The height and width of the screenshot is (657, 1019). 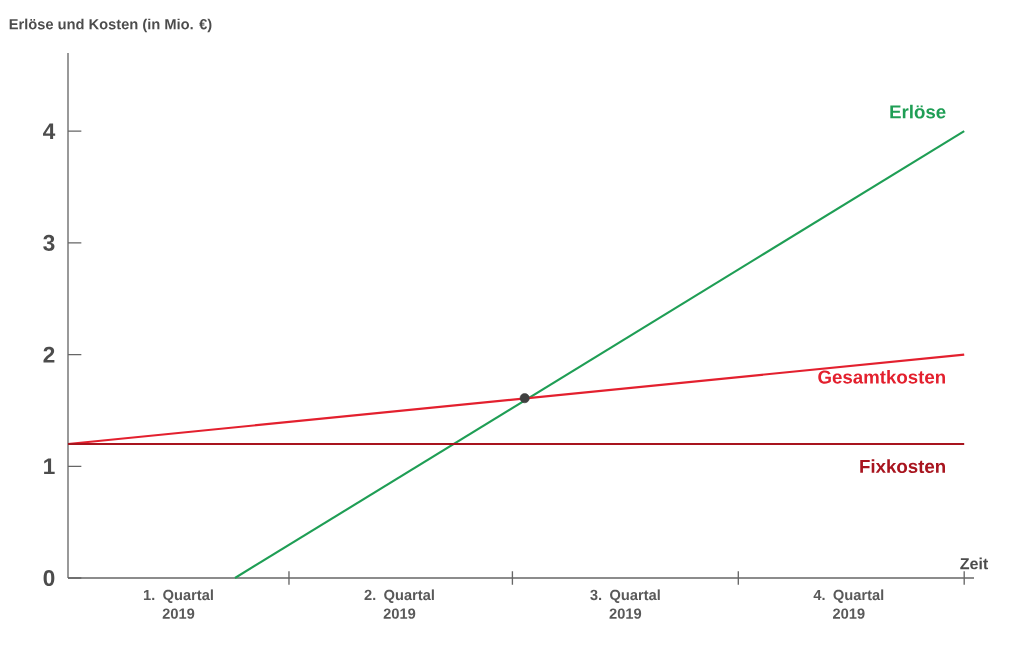 What do you see at coordinates (178, 604) in the screenshot?
I see `x-tick-label: 1. Quartal 2019` at bounding box center [178, 604].